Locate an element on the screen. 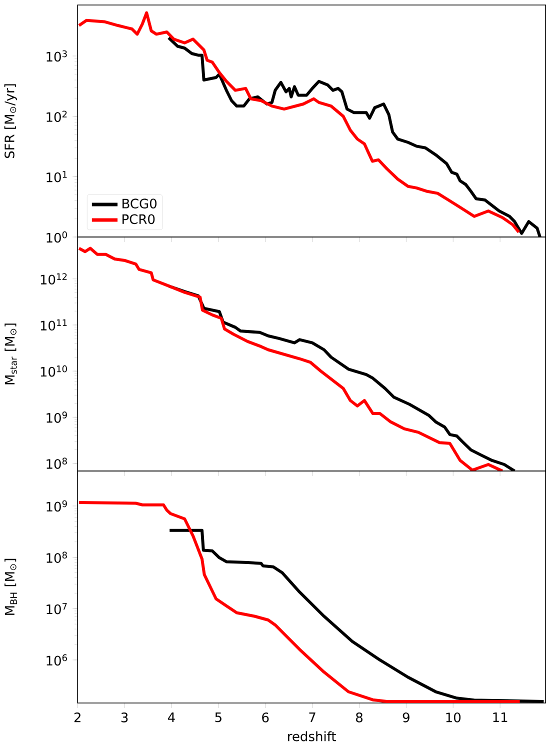 The width and height of the screenshot is (550, 748). y-tick-label: 10$^{2}$ is located at coordinates (56, 116).